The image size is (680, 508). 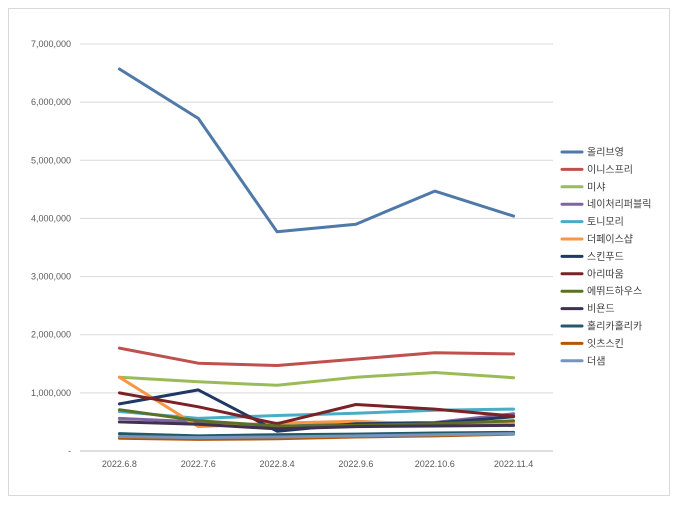 I want to click on legend-label: 에뛰드하우스, so click(x=614, y=291).